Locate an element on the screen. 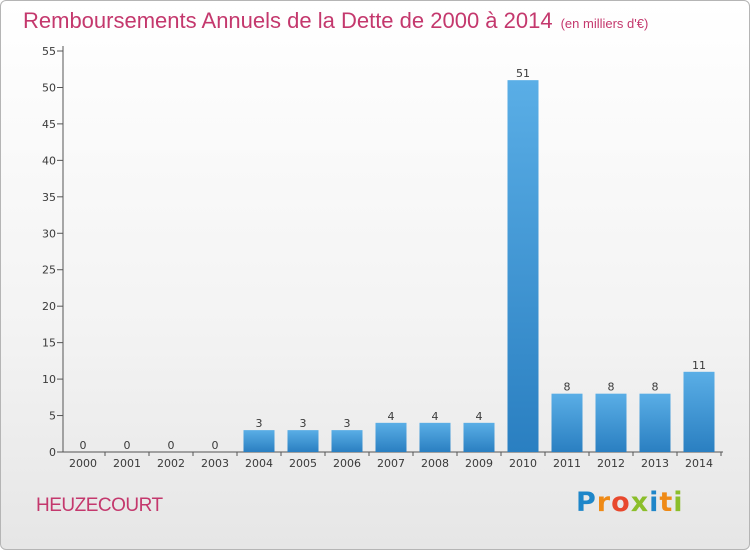 Image resolution: width=750 pixels, height=550 pixels. x-tick-label: 2005 is located at coordinates (303, 463).